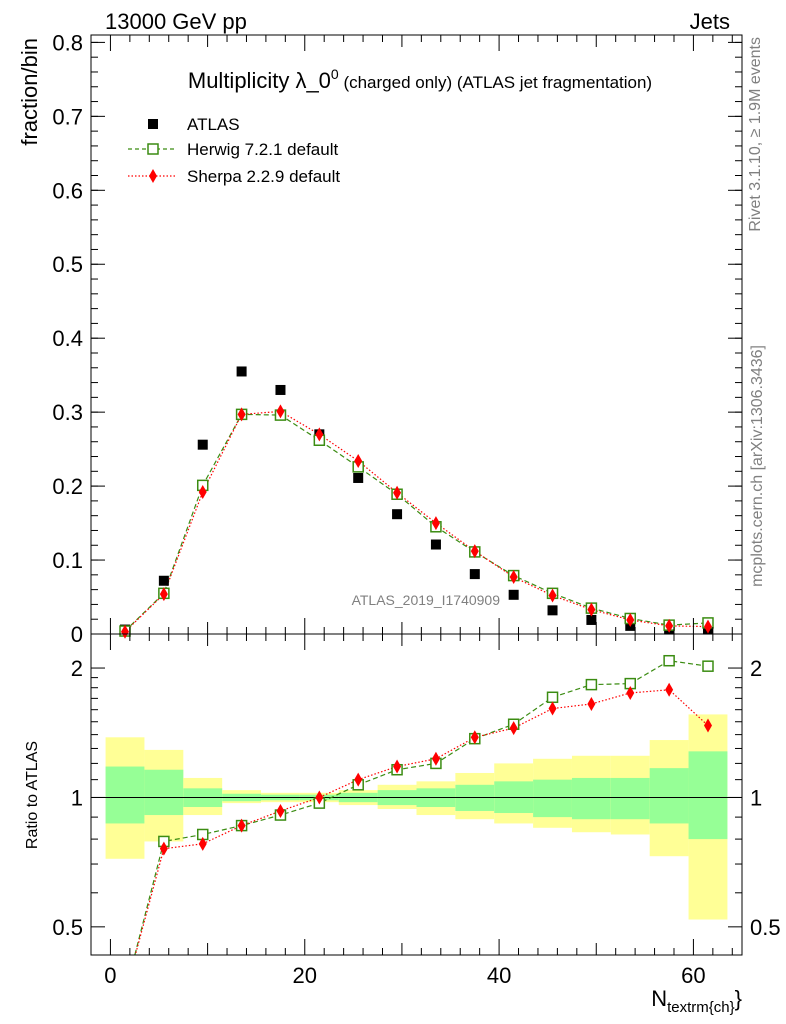  Describe the element at coordinates (67, 338) in the screenshot. I see `main-ytick-label: 0.4` at that location.